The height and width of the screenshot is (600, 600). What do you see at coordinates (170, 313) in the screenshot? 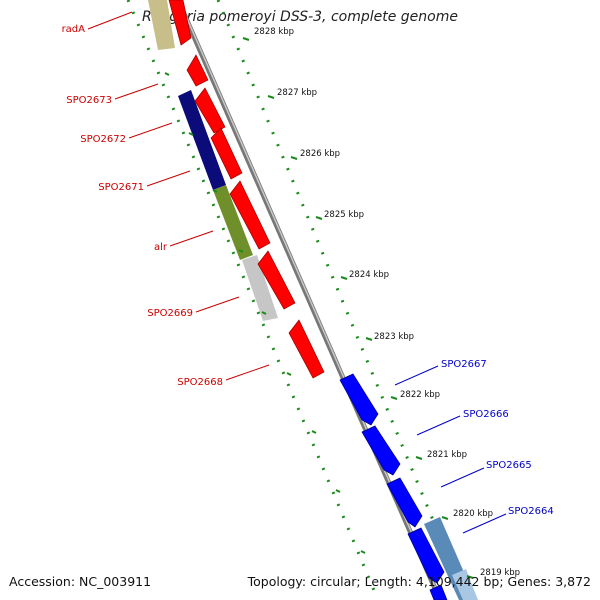
I see `gene-label-SPO2669: SPO2669` at bounding box center [170, 313].